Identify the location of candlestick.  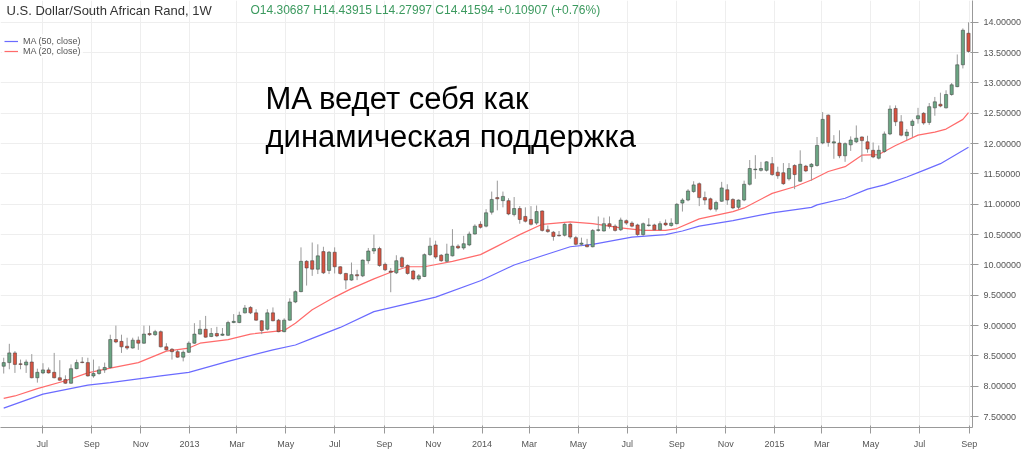
(491, 203).